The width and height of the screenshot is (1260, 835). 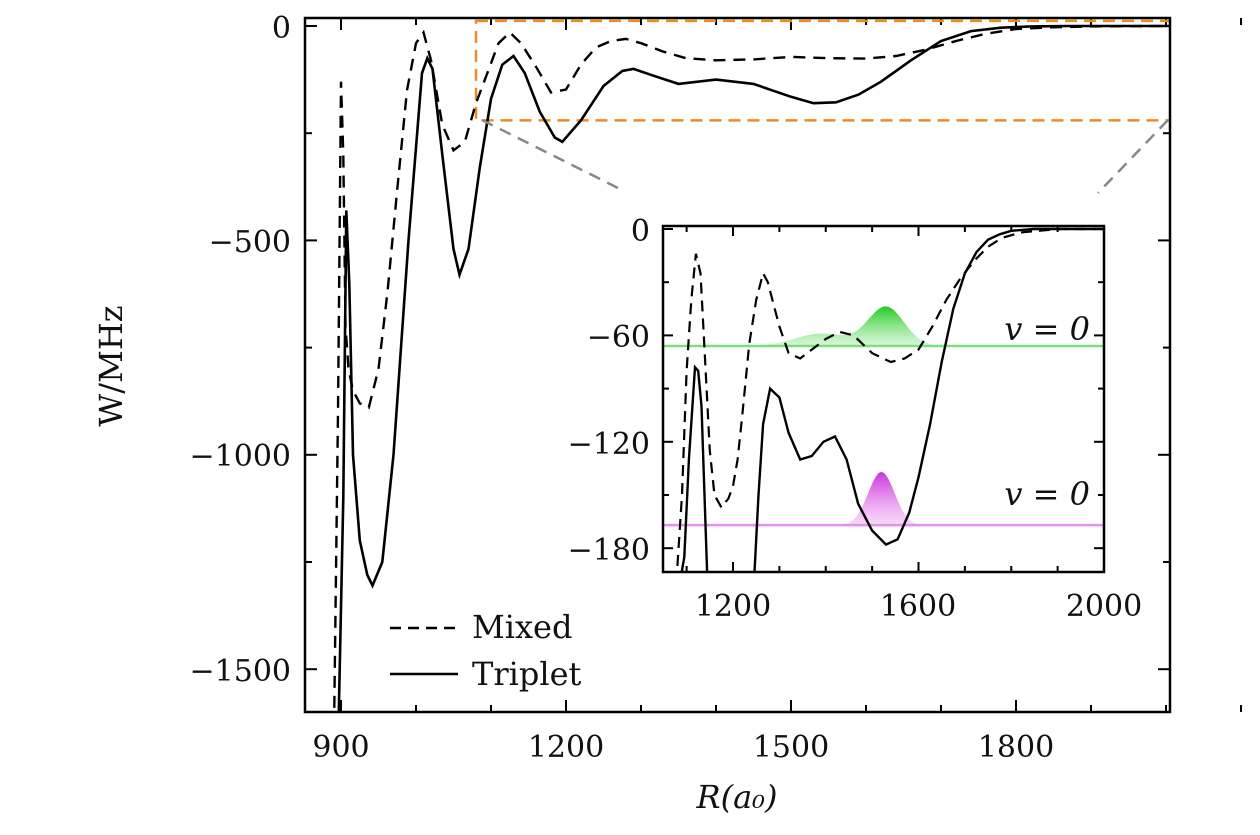 What do you see at coordinates (883, 326) in the screenshot?
I see `wavefunction-fill-mixed` at bounding box center [883, 326].